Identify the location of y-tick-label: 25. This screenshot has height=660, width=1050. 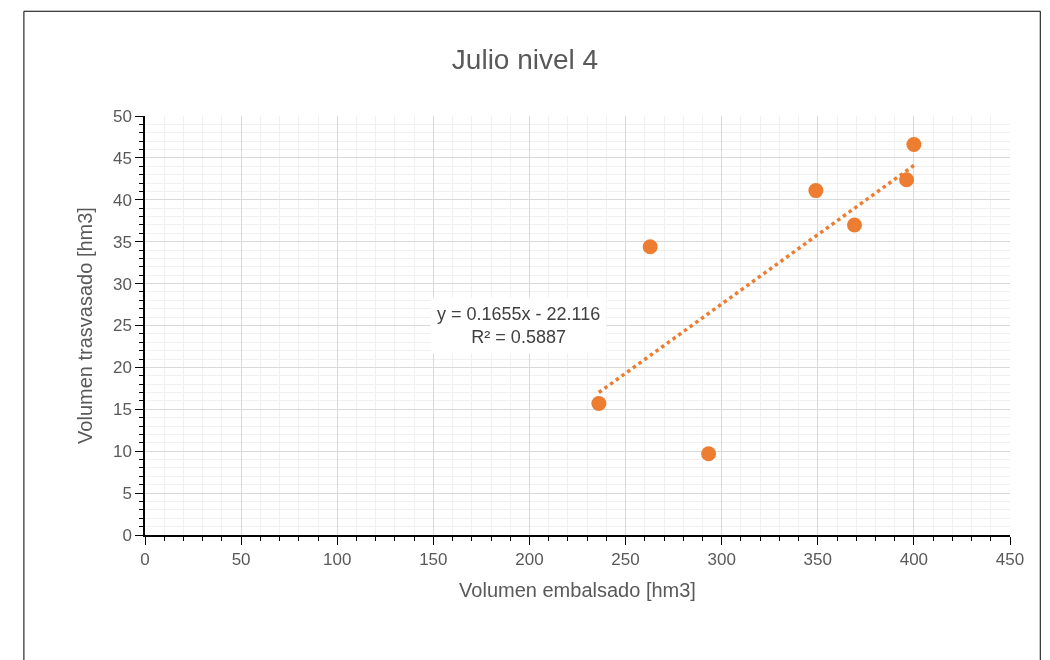
(122, 326).